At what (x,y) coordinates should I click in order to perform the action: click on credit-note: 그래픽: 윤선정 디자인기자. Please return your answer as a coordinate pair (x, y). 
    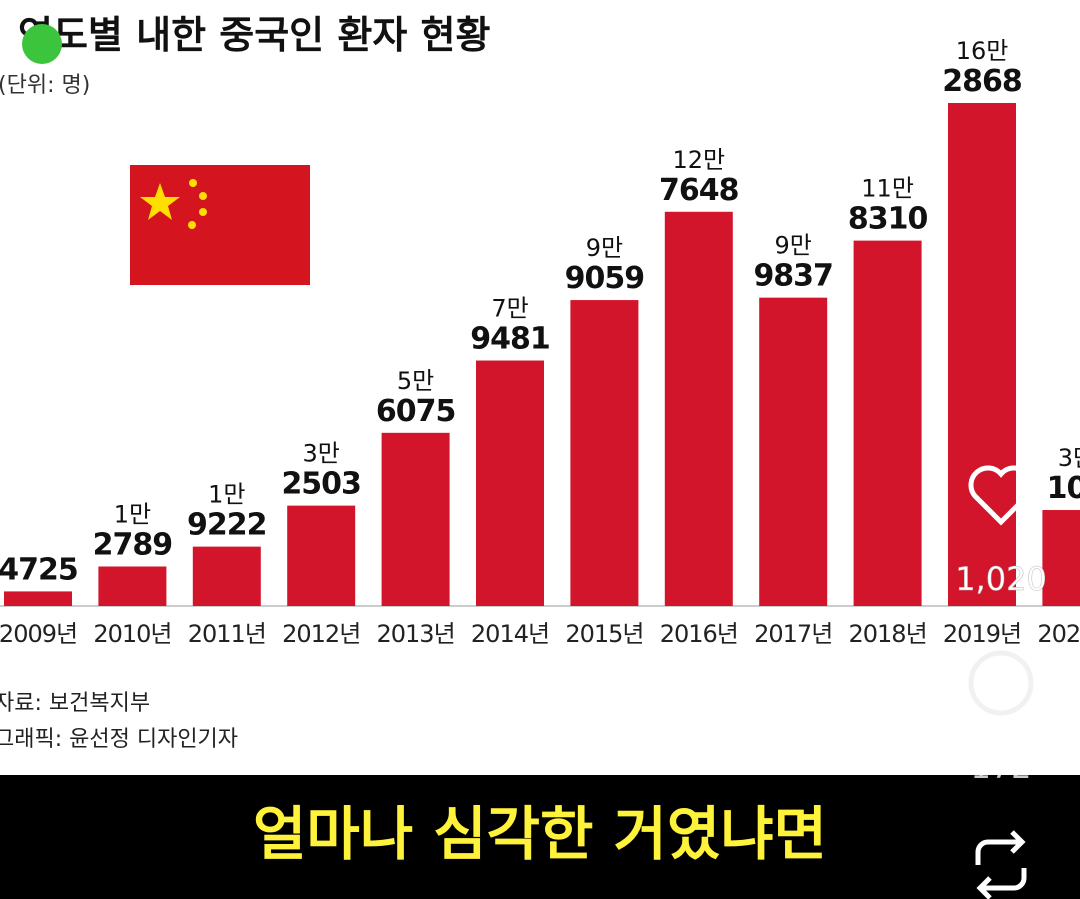
    Looking at the image, I should click on (119, 739).